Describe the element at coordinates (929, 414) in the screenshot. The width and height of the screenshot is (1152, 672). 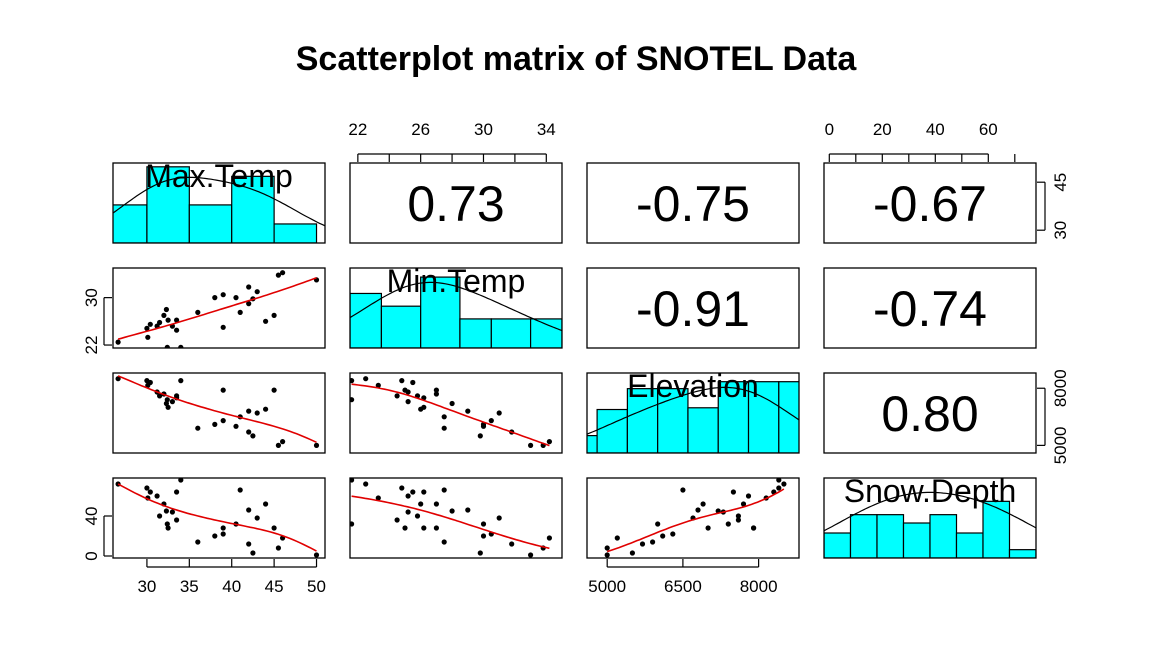
I see `corr-value-2-3: 0.80` at that location.